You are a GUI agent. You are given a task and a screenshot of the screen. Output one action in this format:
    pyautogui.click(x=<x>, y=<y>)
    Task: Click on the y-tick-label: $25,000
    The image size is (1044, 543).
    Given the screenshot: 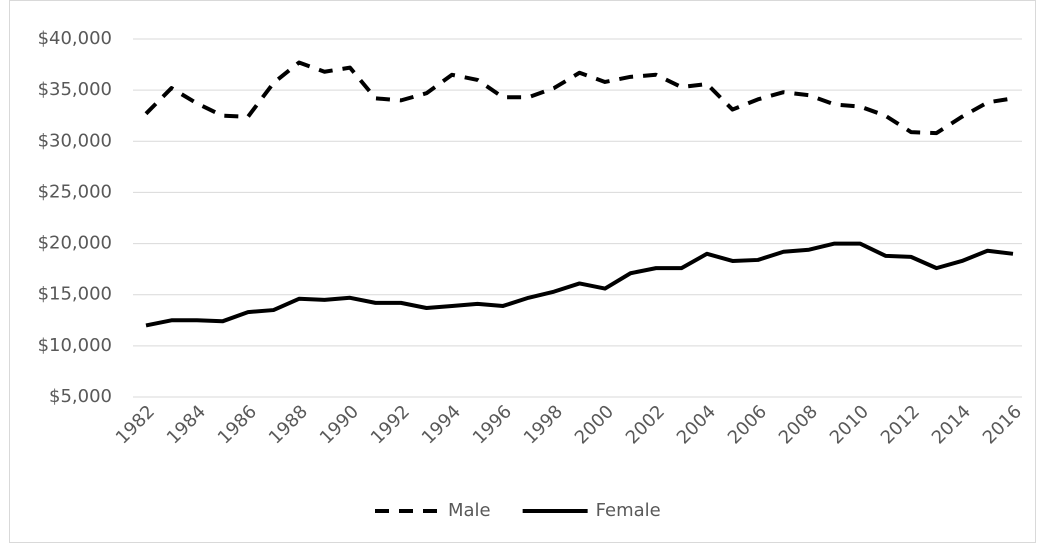 What is the action you would take?
    pyautogui.click(x=75, y=191)
    